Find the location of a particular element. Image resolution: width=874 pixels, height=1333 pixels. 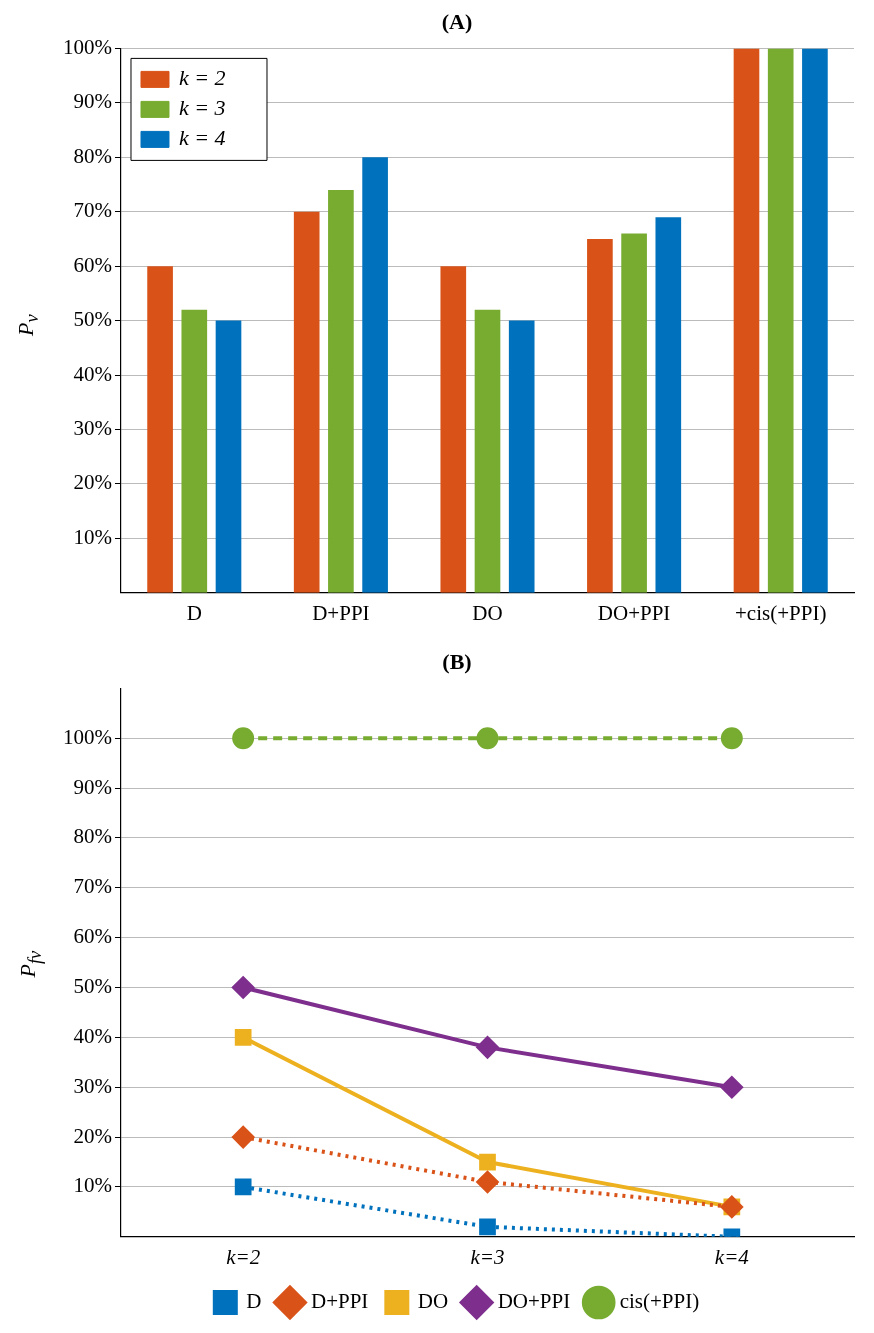

x-tick-label: k=4 is located at coordinates (732, 1256).